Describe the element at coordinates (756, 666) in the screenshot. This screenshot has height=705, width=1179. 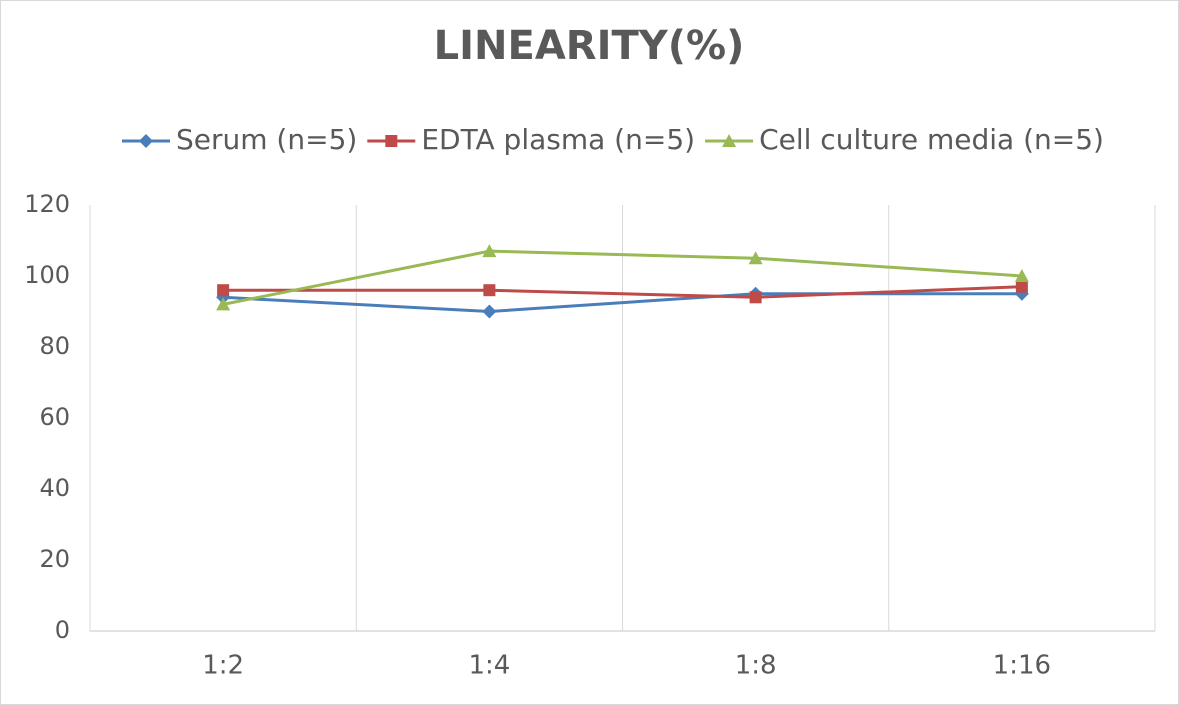
I see `x-tick-label: 1:8` at that location.